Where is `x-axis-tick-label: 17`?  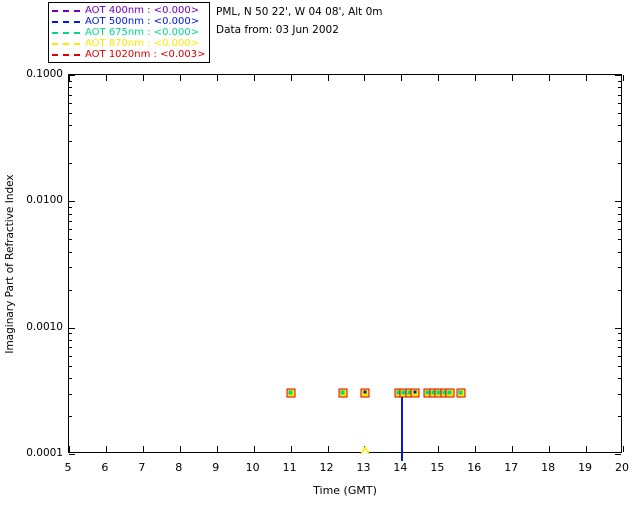 x-axis-tick-label: 17 is located at coordinates (511, 467).